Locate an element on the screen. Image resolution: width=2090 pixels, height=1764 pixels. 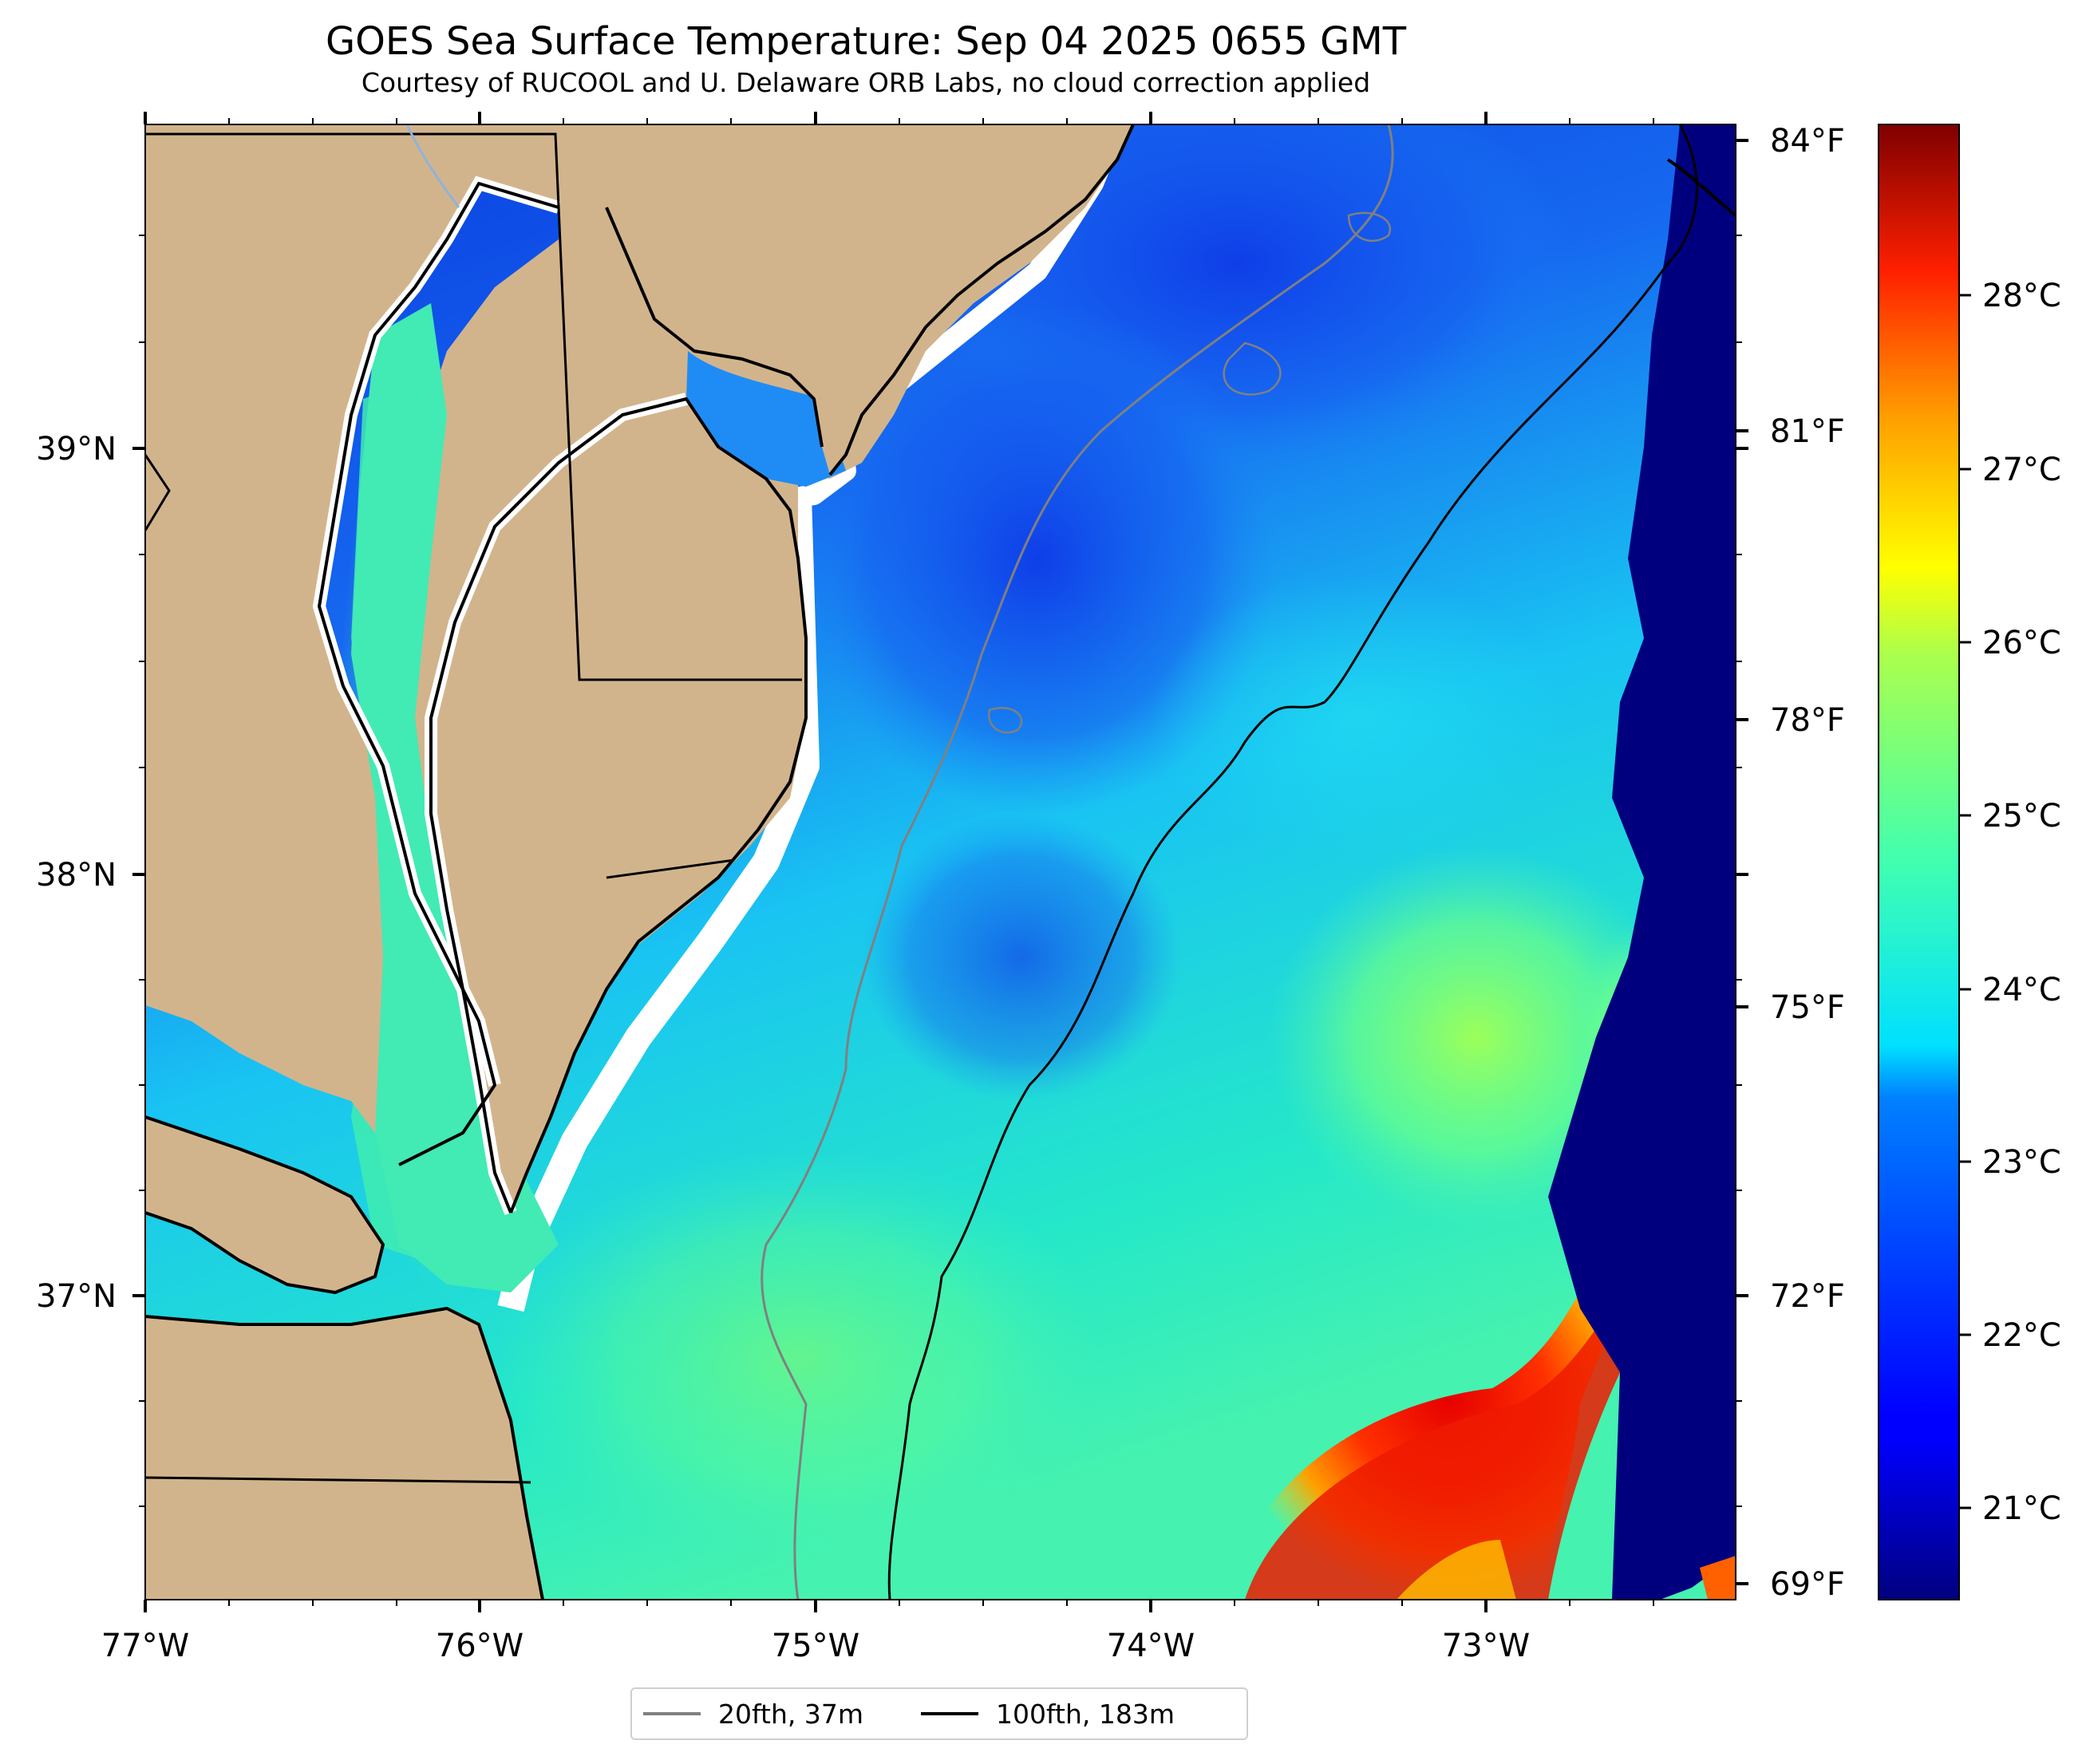
lat-label: 38°N is located at coordinates (76, 875).